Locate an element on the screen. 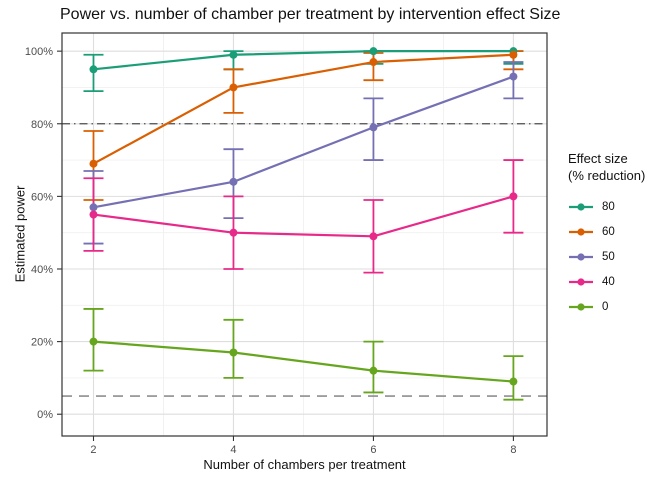  x-tick-label: 2 is located at coordinates (93, 450).